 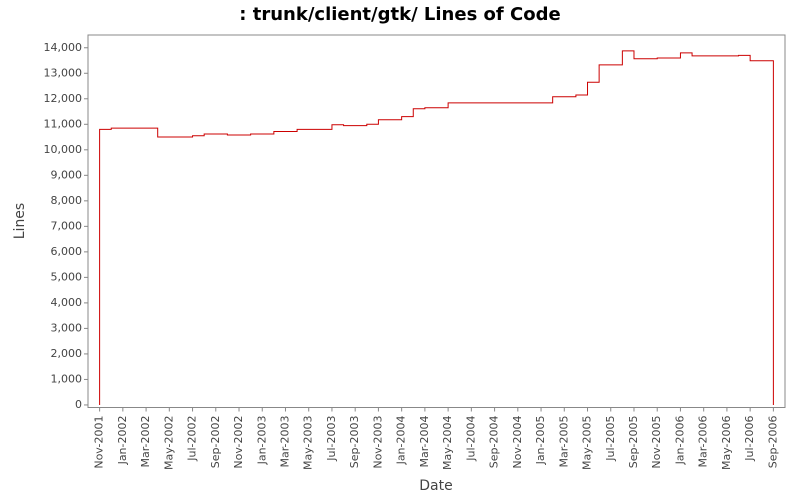 I want to click on y-tick-label: 7,000, so click(x=67, y=225).